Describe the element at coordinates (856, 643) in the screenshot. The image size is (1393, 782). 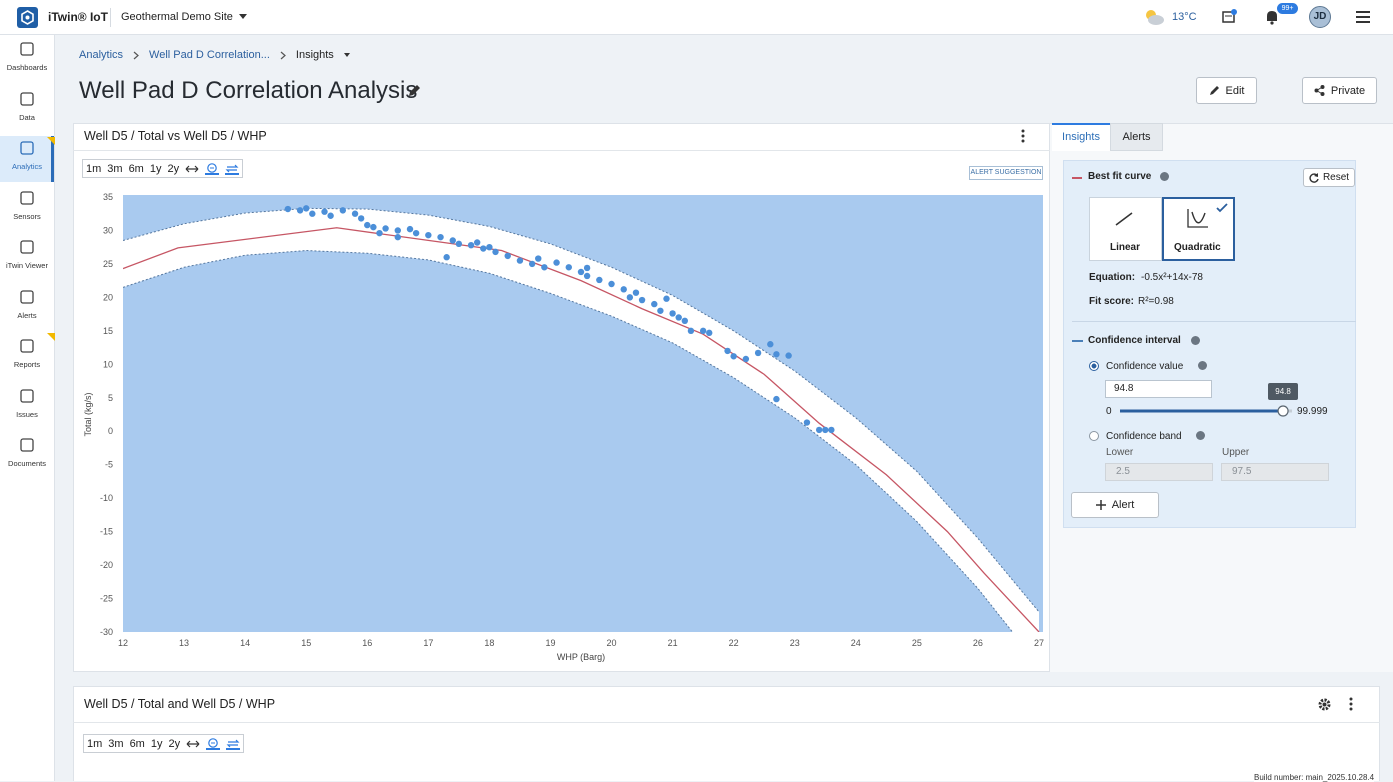
I see `x-tick-label: 24` at that location.